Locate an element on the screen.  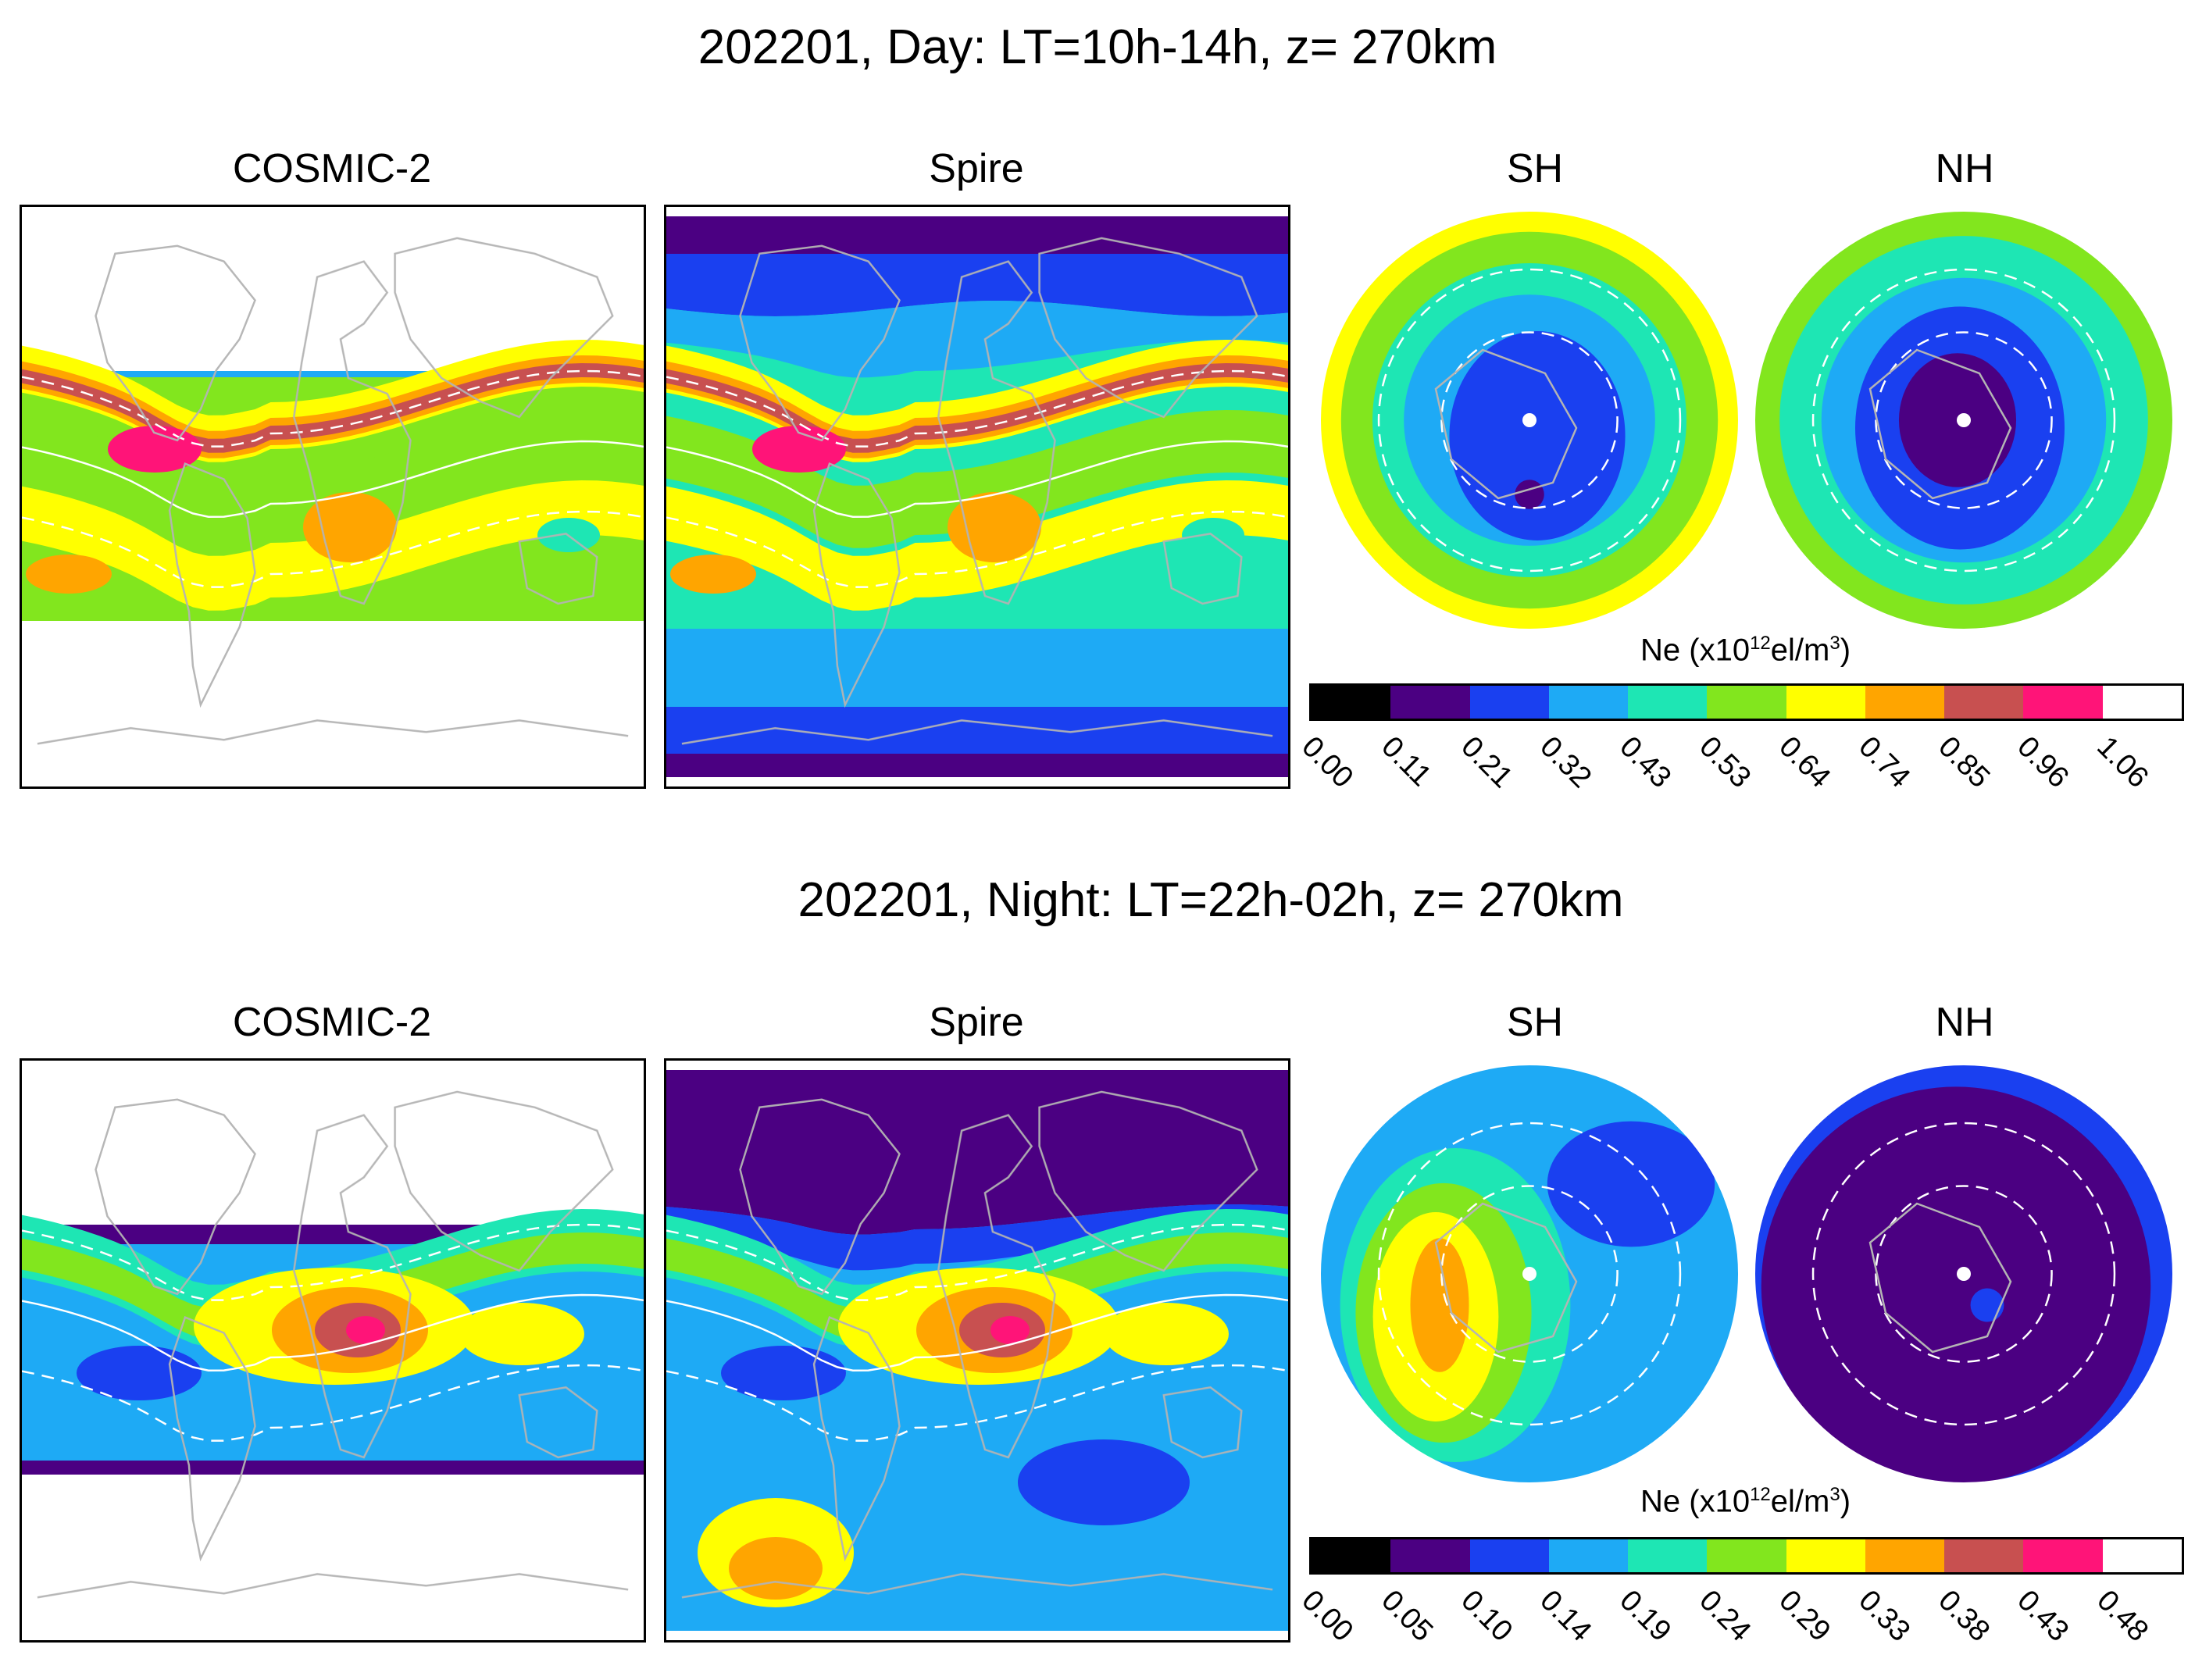
colorbar-tick-label: 1.06 is located at coordinates (2122, 762).